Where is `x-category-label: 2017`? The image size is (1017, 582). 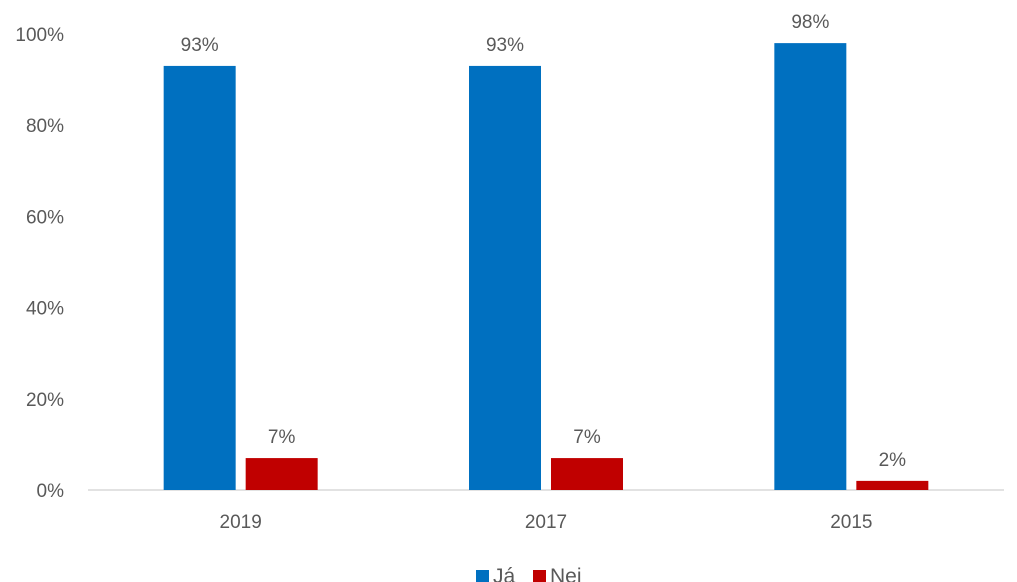
x-category-label: 2017 is located at coordinates (546, 522).